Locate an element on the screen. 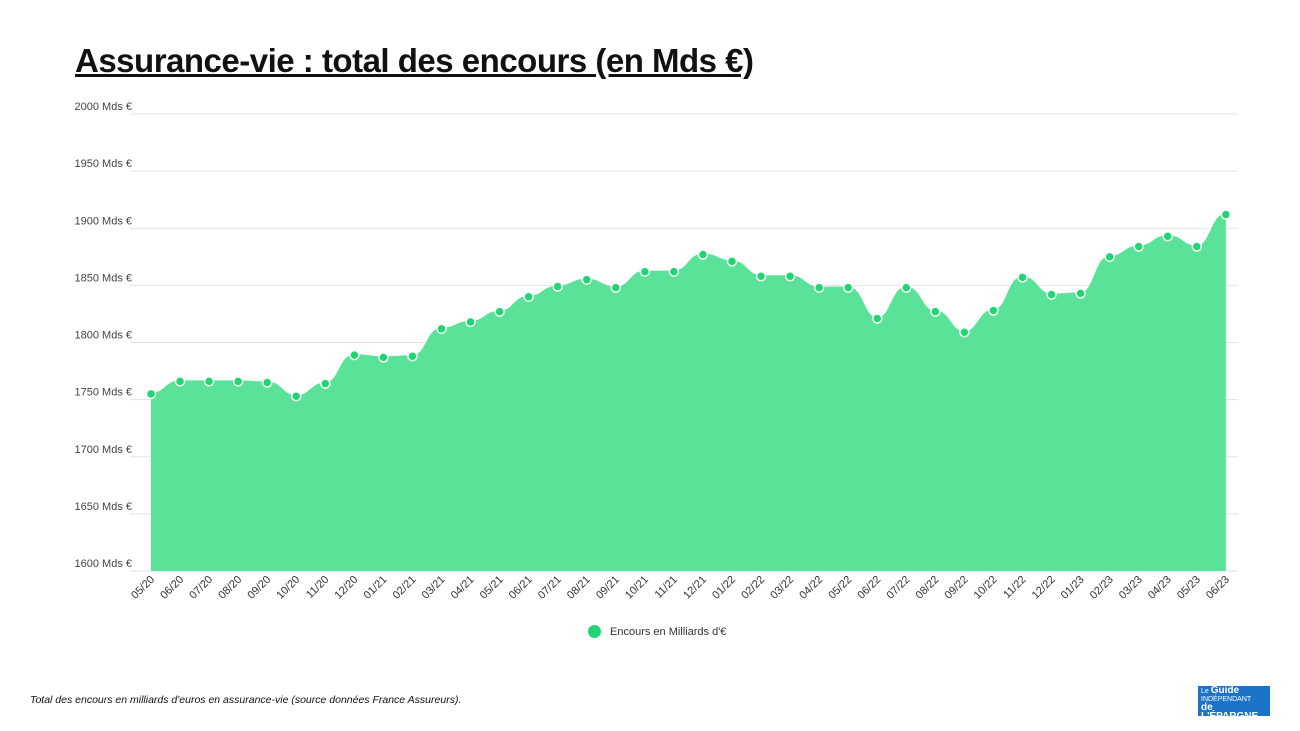 This screenshot has height=731, width=1300. x-tick-label: 04/23 is located at coordinates (1160, 588).